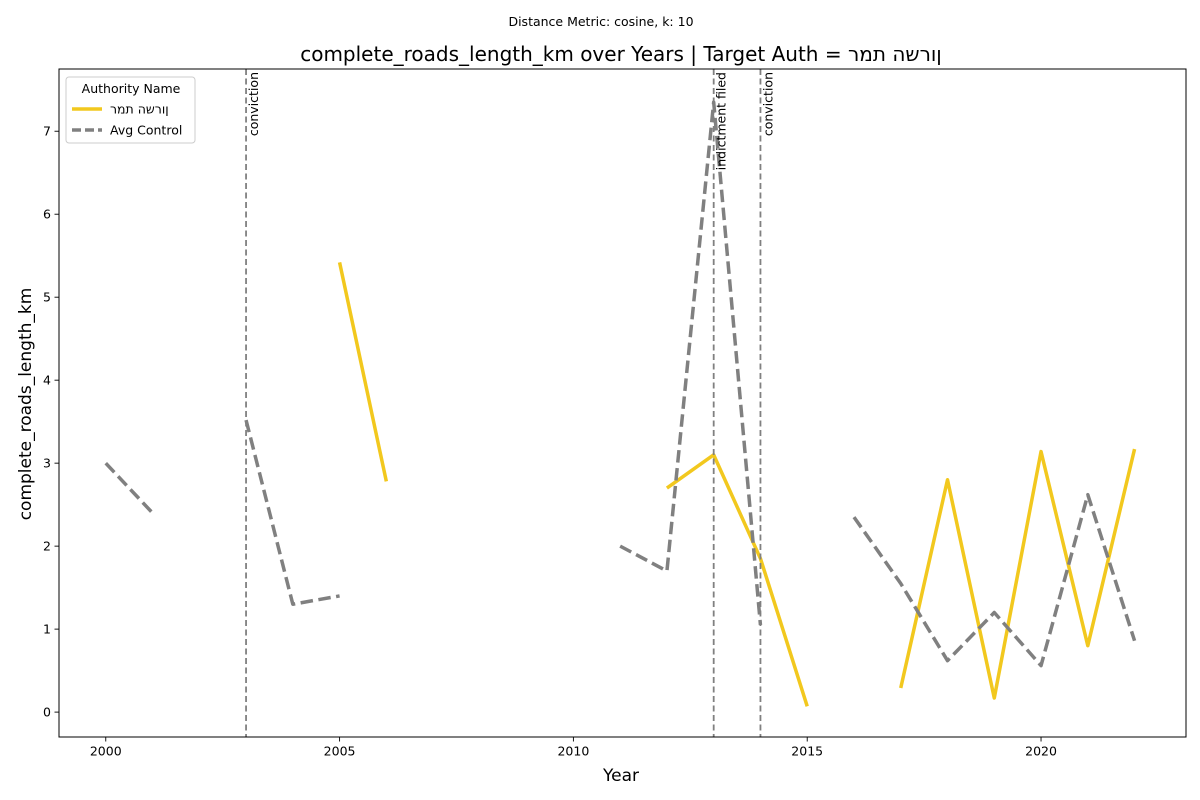 The height and width of the screenshot is (800, 1200). What do you see at coordinates (47, 297) in the screenshot?
I see `y-tick-label: 5` at bounding box center [47, 297].